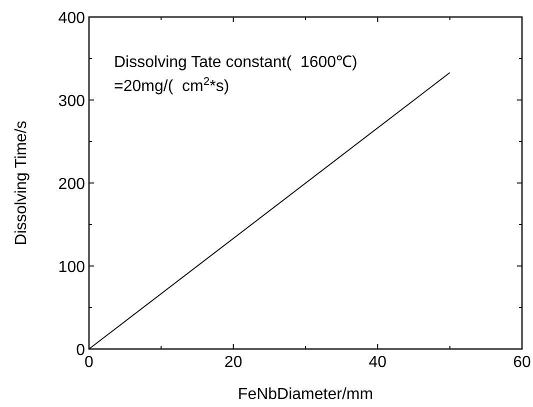  Describe the element at coordinates (377, 362) in the screenshot. I see `x-tick-label: 40` at that location.